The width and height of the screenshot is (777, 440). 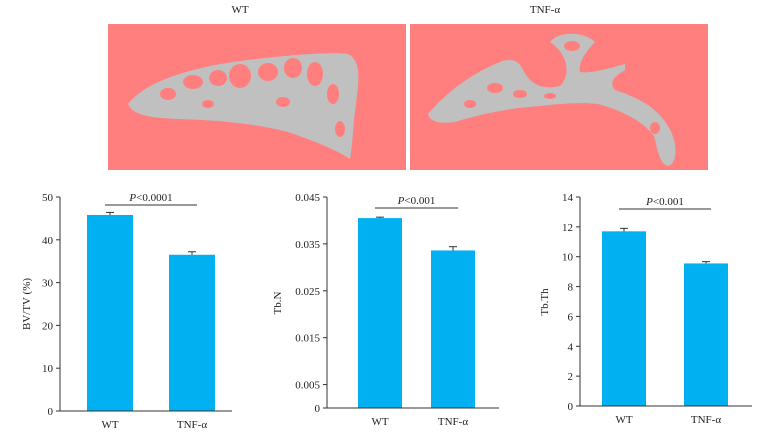 What do you see at coordinates (307, 245) in the screenshot?
I see `y-tick-label: 0.035` at bounding box center [307, 245].